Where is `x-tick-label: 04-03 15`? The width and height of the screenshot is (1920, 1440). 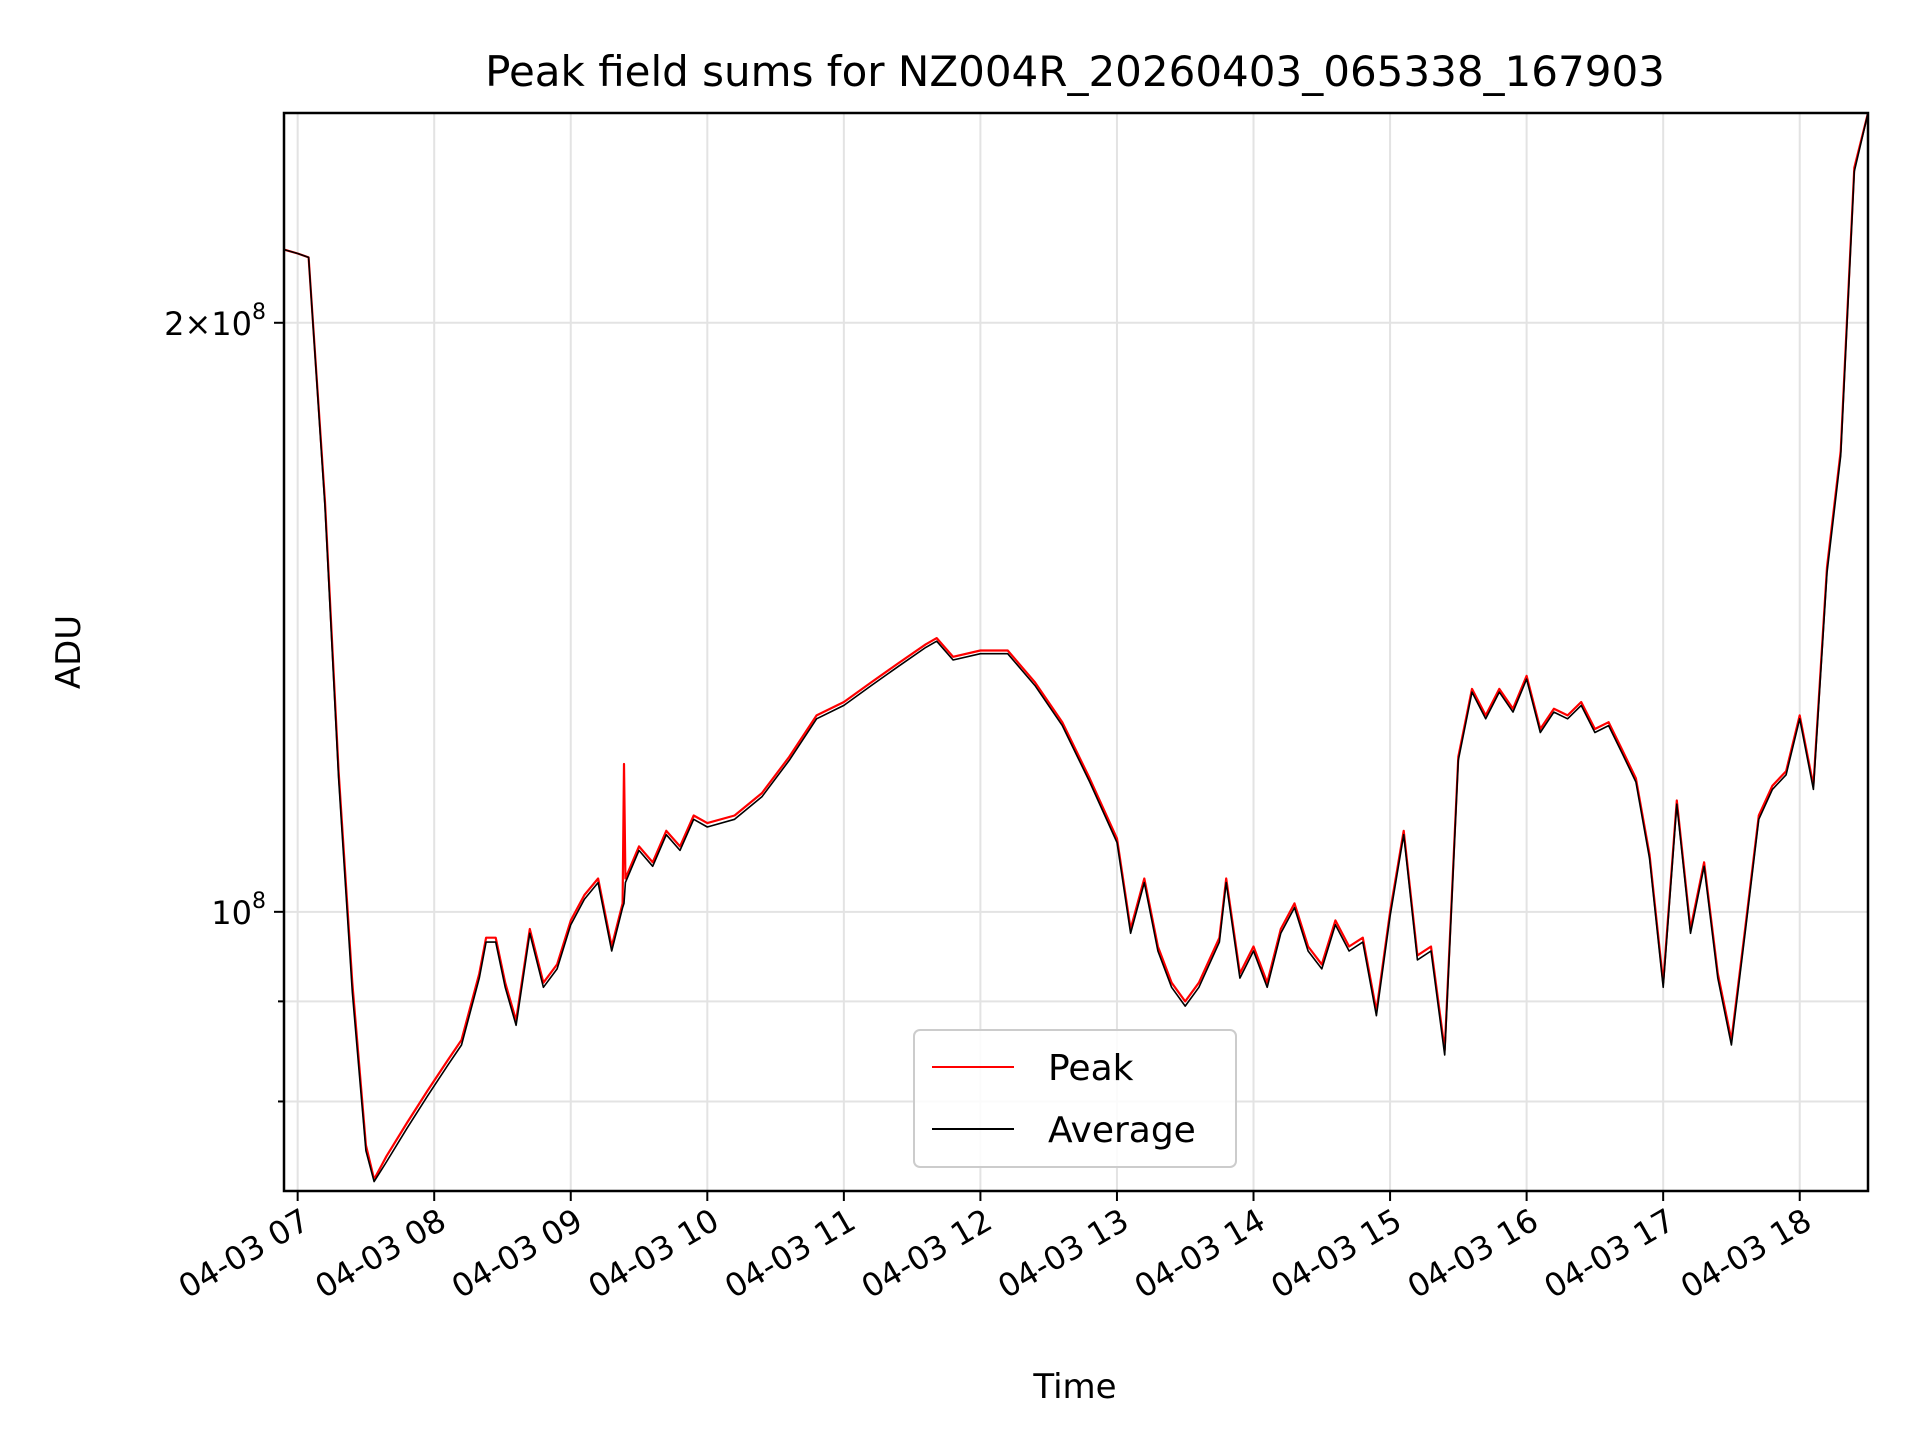 x-tick-label: 04-03 15 is located at coordinates (1336, 1253).